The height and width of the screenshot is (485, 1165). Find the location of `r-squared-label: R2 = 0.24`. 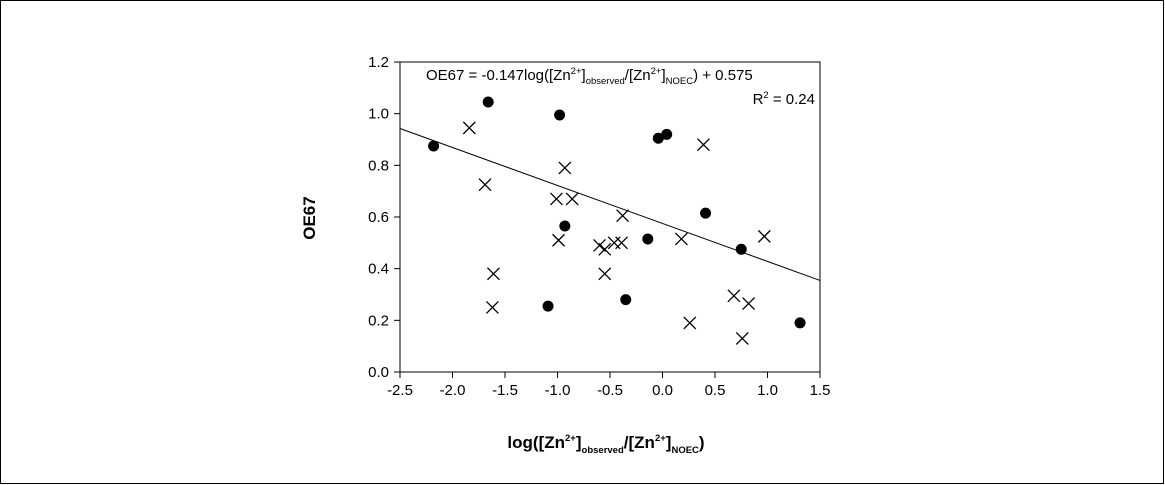

r-squared-label: R2 = 0.24 is located at coordinates (784, 99).